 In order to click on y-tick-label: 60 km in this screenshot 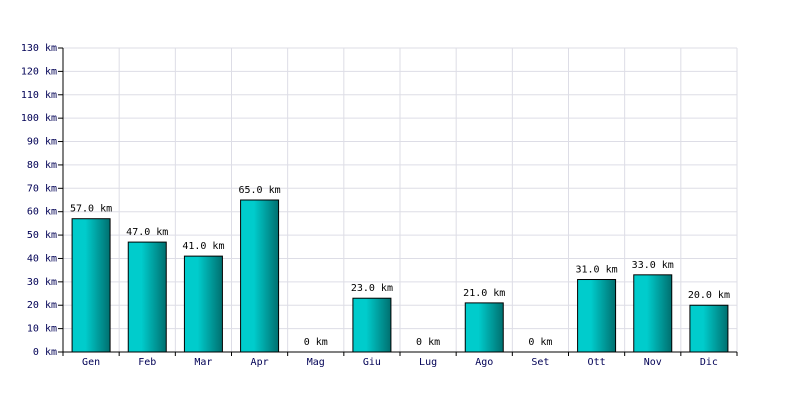, I will do `click(42, 212)`.